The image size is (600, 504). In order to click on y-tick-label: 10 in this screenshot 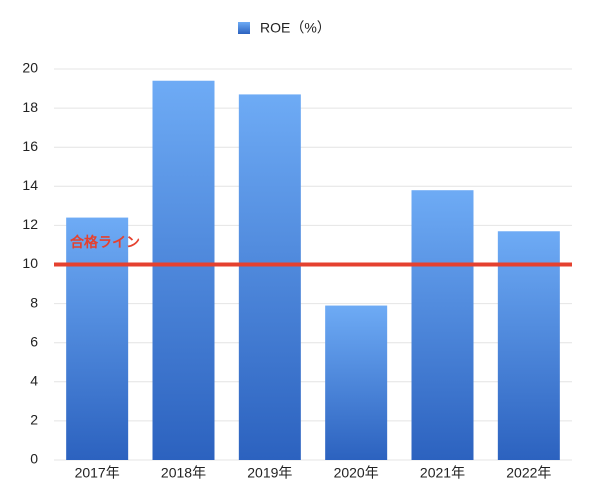, I will do `click(30, 263)`.